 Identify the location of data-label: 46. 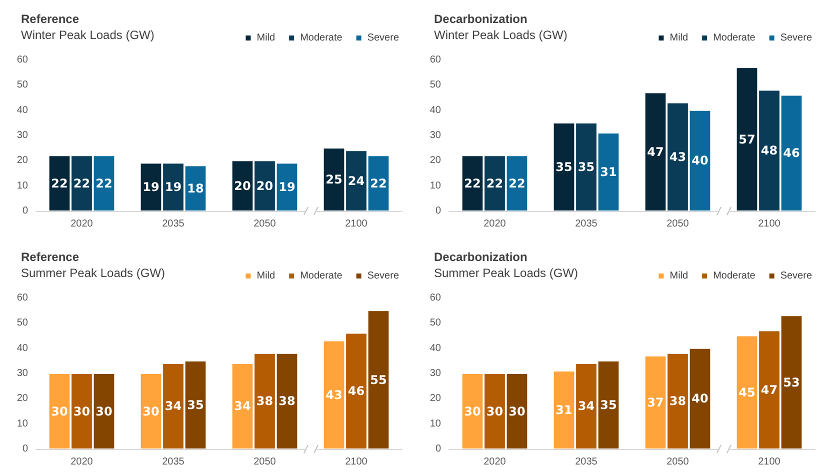
(356, 391).